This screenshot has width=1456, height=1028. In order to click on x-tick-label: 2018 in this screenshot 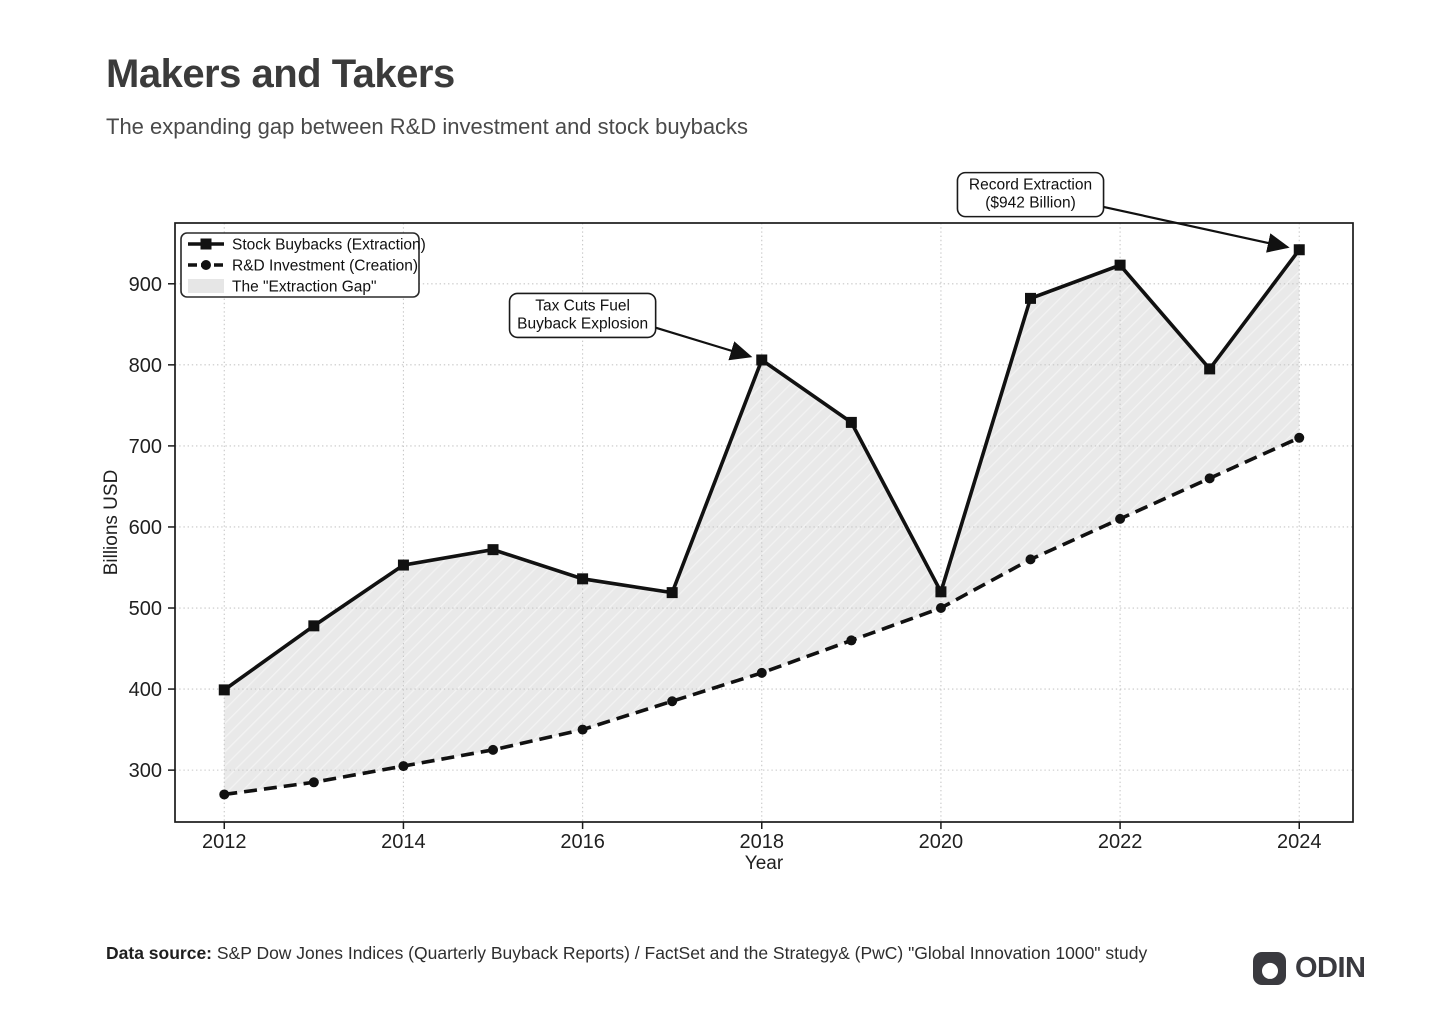, I will do `click(762, 842)`.